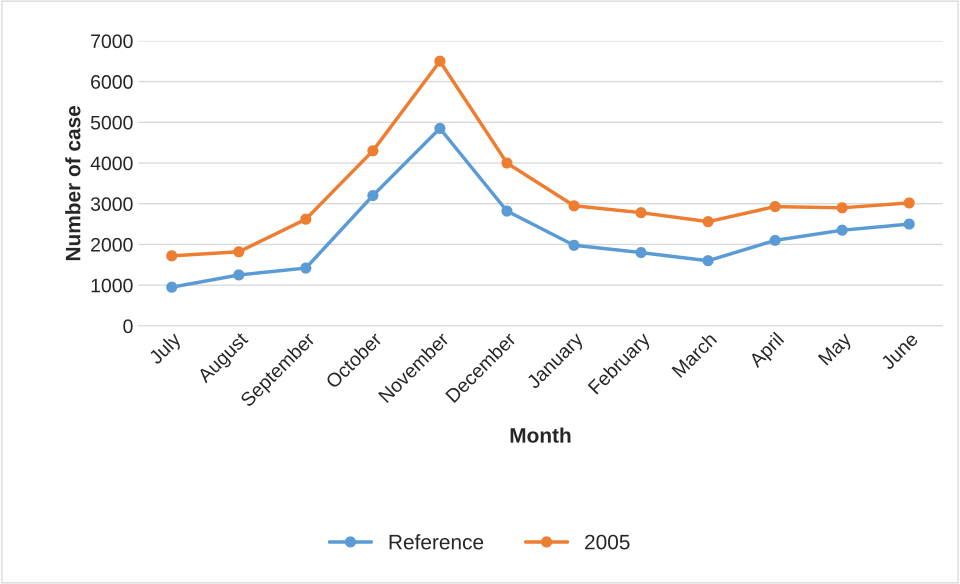  Describe the element at coordinates (112, 41) in the screenshot. I see `y-tick-label: 7000` at that location.